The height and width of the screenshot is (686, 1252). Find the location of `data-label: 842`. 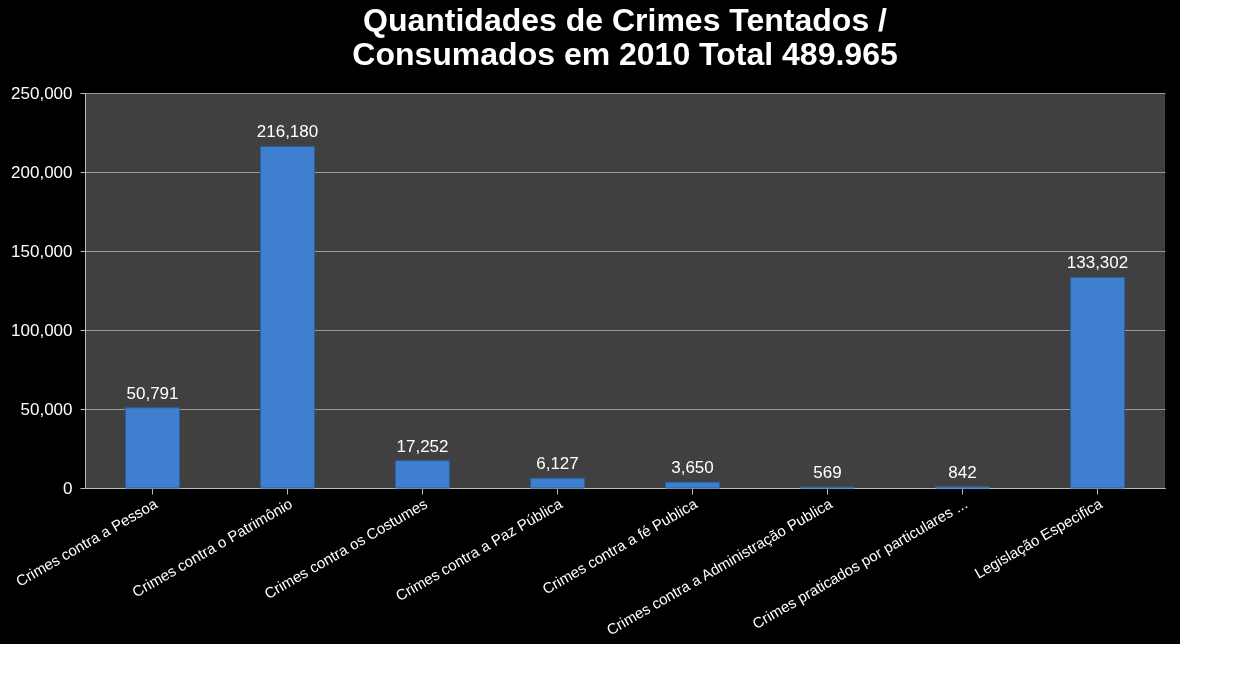

data-label: 842 is located at coordinates (962, 472).